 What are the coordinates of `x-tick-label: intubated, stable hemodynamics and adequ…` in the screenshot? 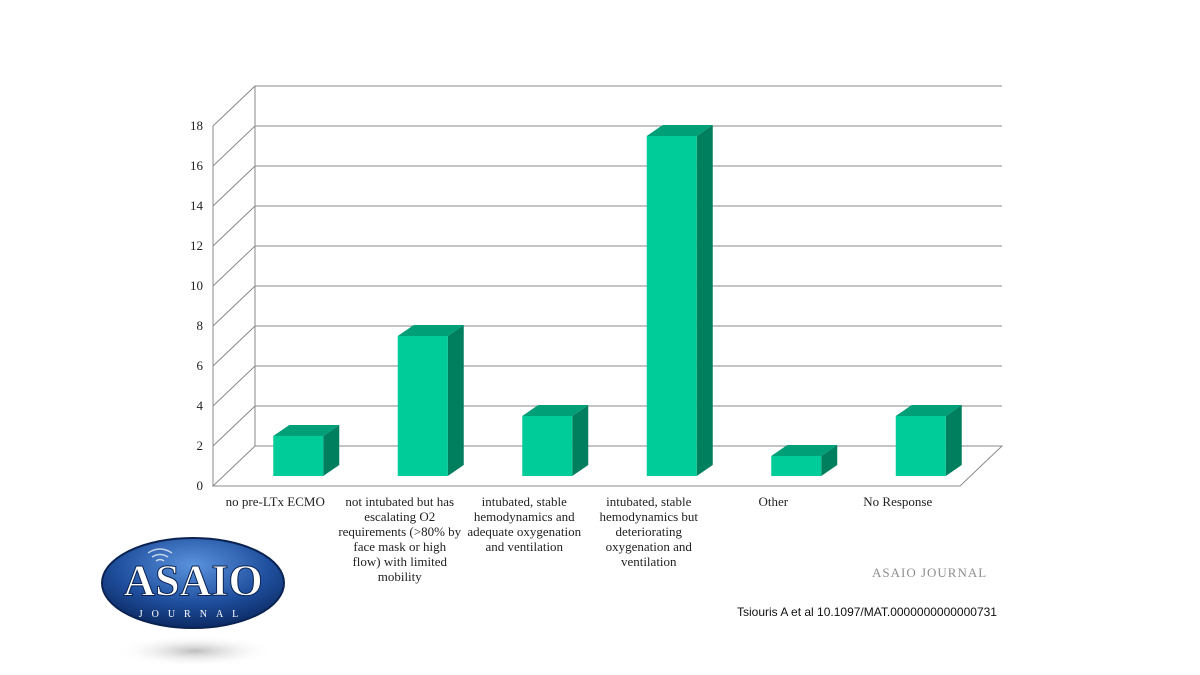 It's located at (524, 524).